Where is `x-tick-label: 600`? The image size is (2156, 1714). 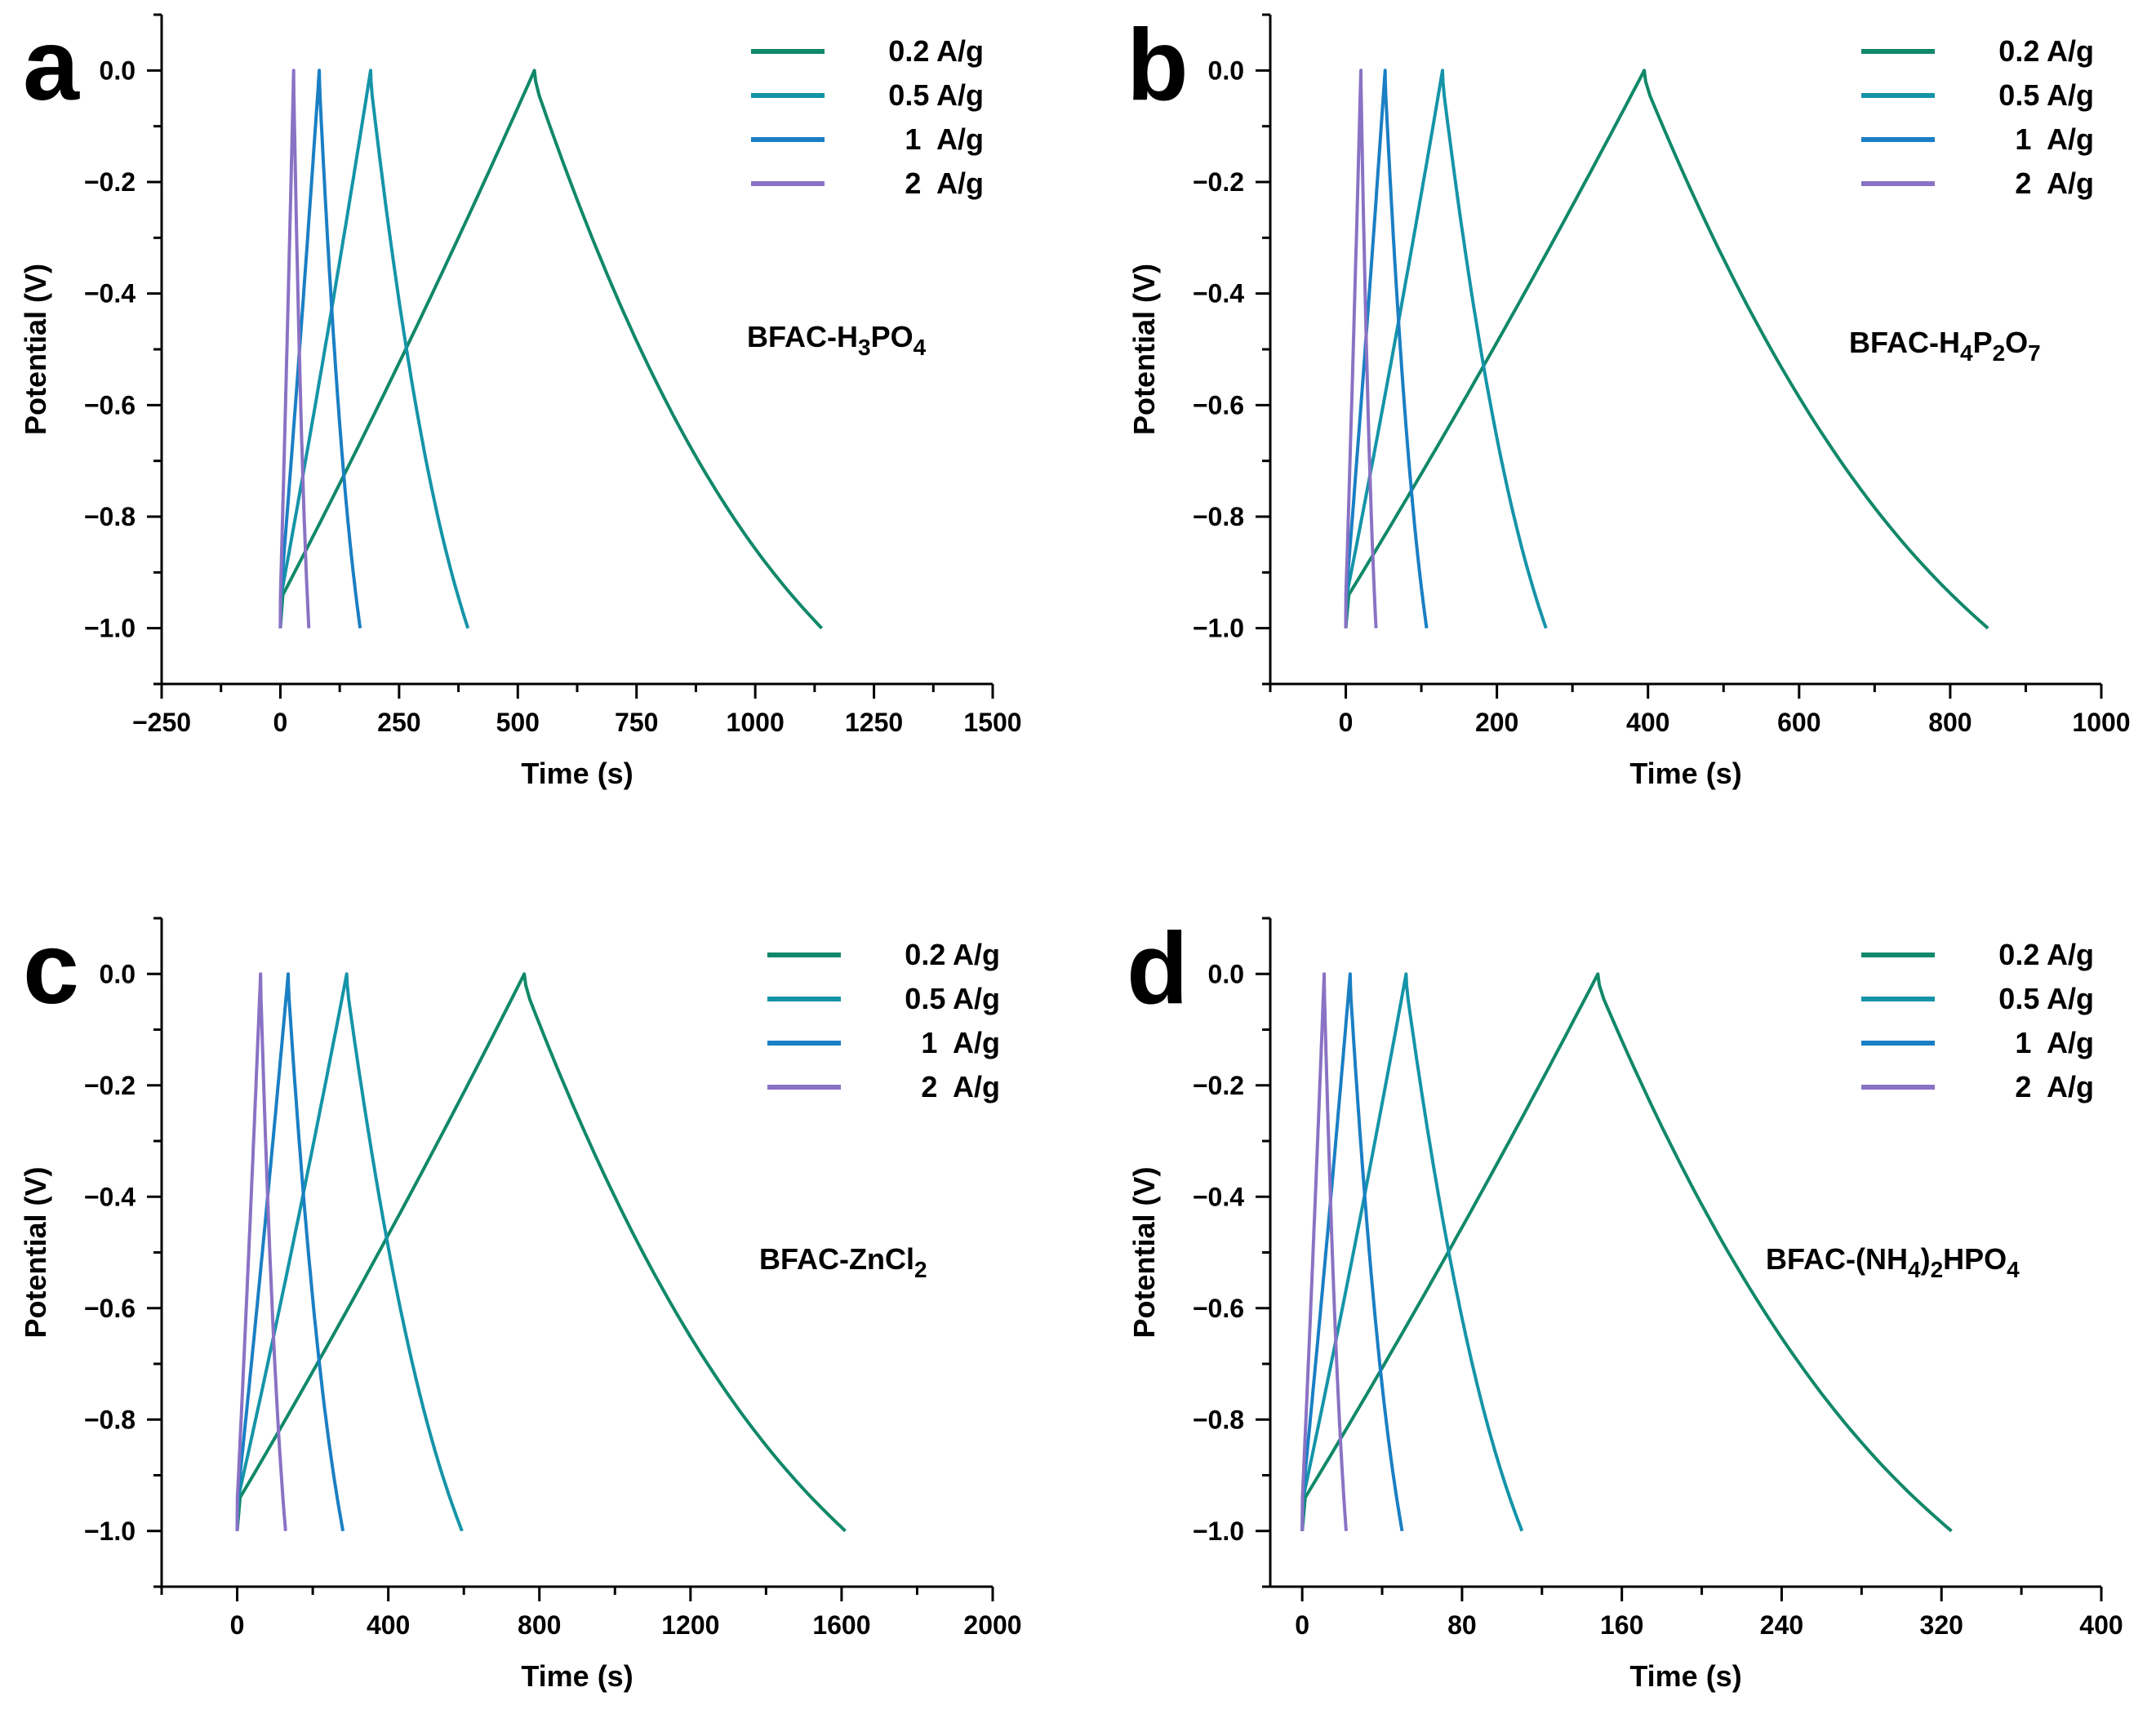
x-tick-label: 600 is located at coordinates (1798, 723).